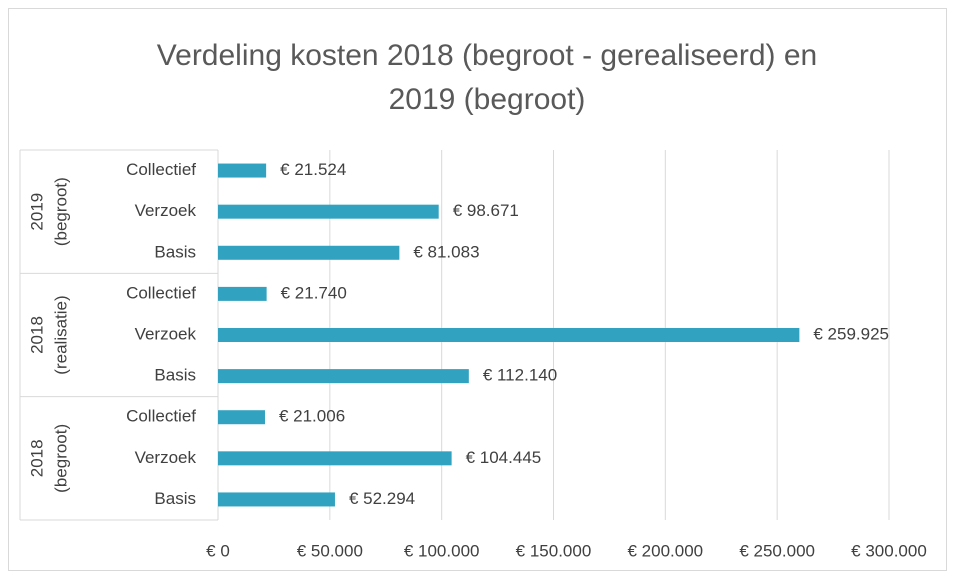 The width and height of the screenshot is (955, 579). What do you see at coordinates (382, 498) in the screenshot?
I see `data-label: € 52.294` at bounding box center [382, 498].